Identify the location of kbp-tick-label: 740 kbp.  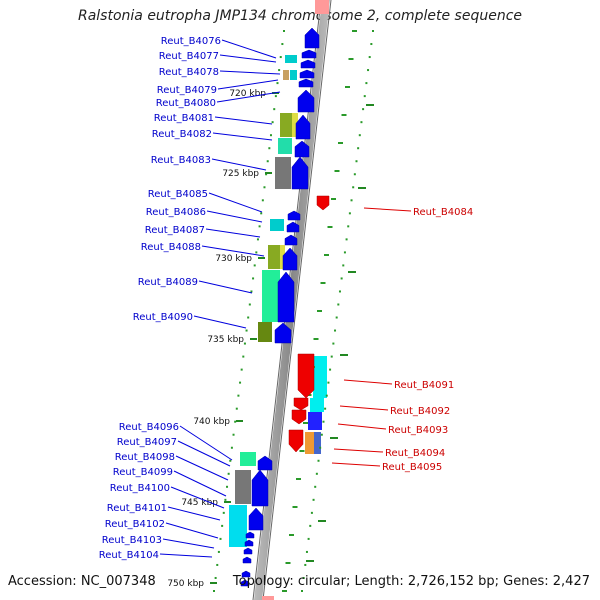
(211, 422).